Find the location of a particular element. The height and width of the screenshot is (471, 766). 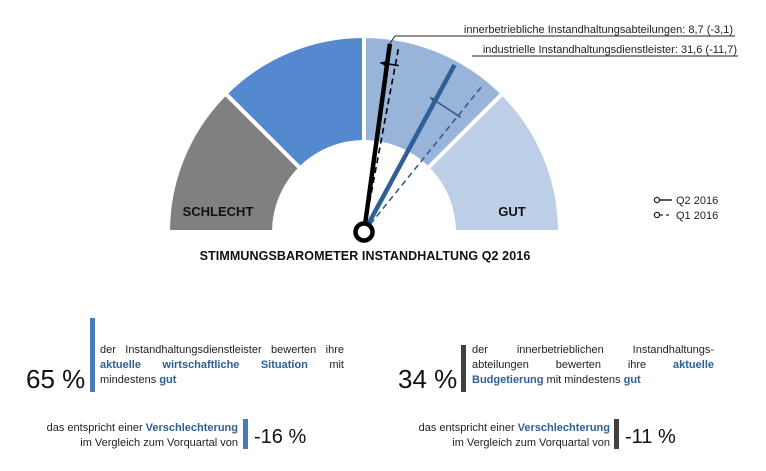

stat-2-change: -11 % is located at coordinates (650, 437).